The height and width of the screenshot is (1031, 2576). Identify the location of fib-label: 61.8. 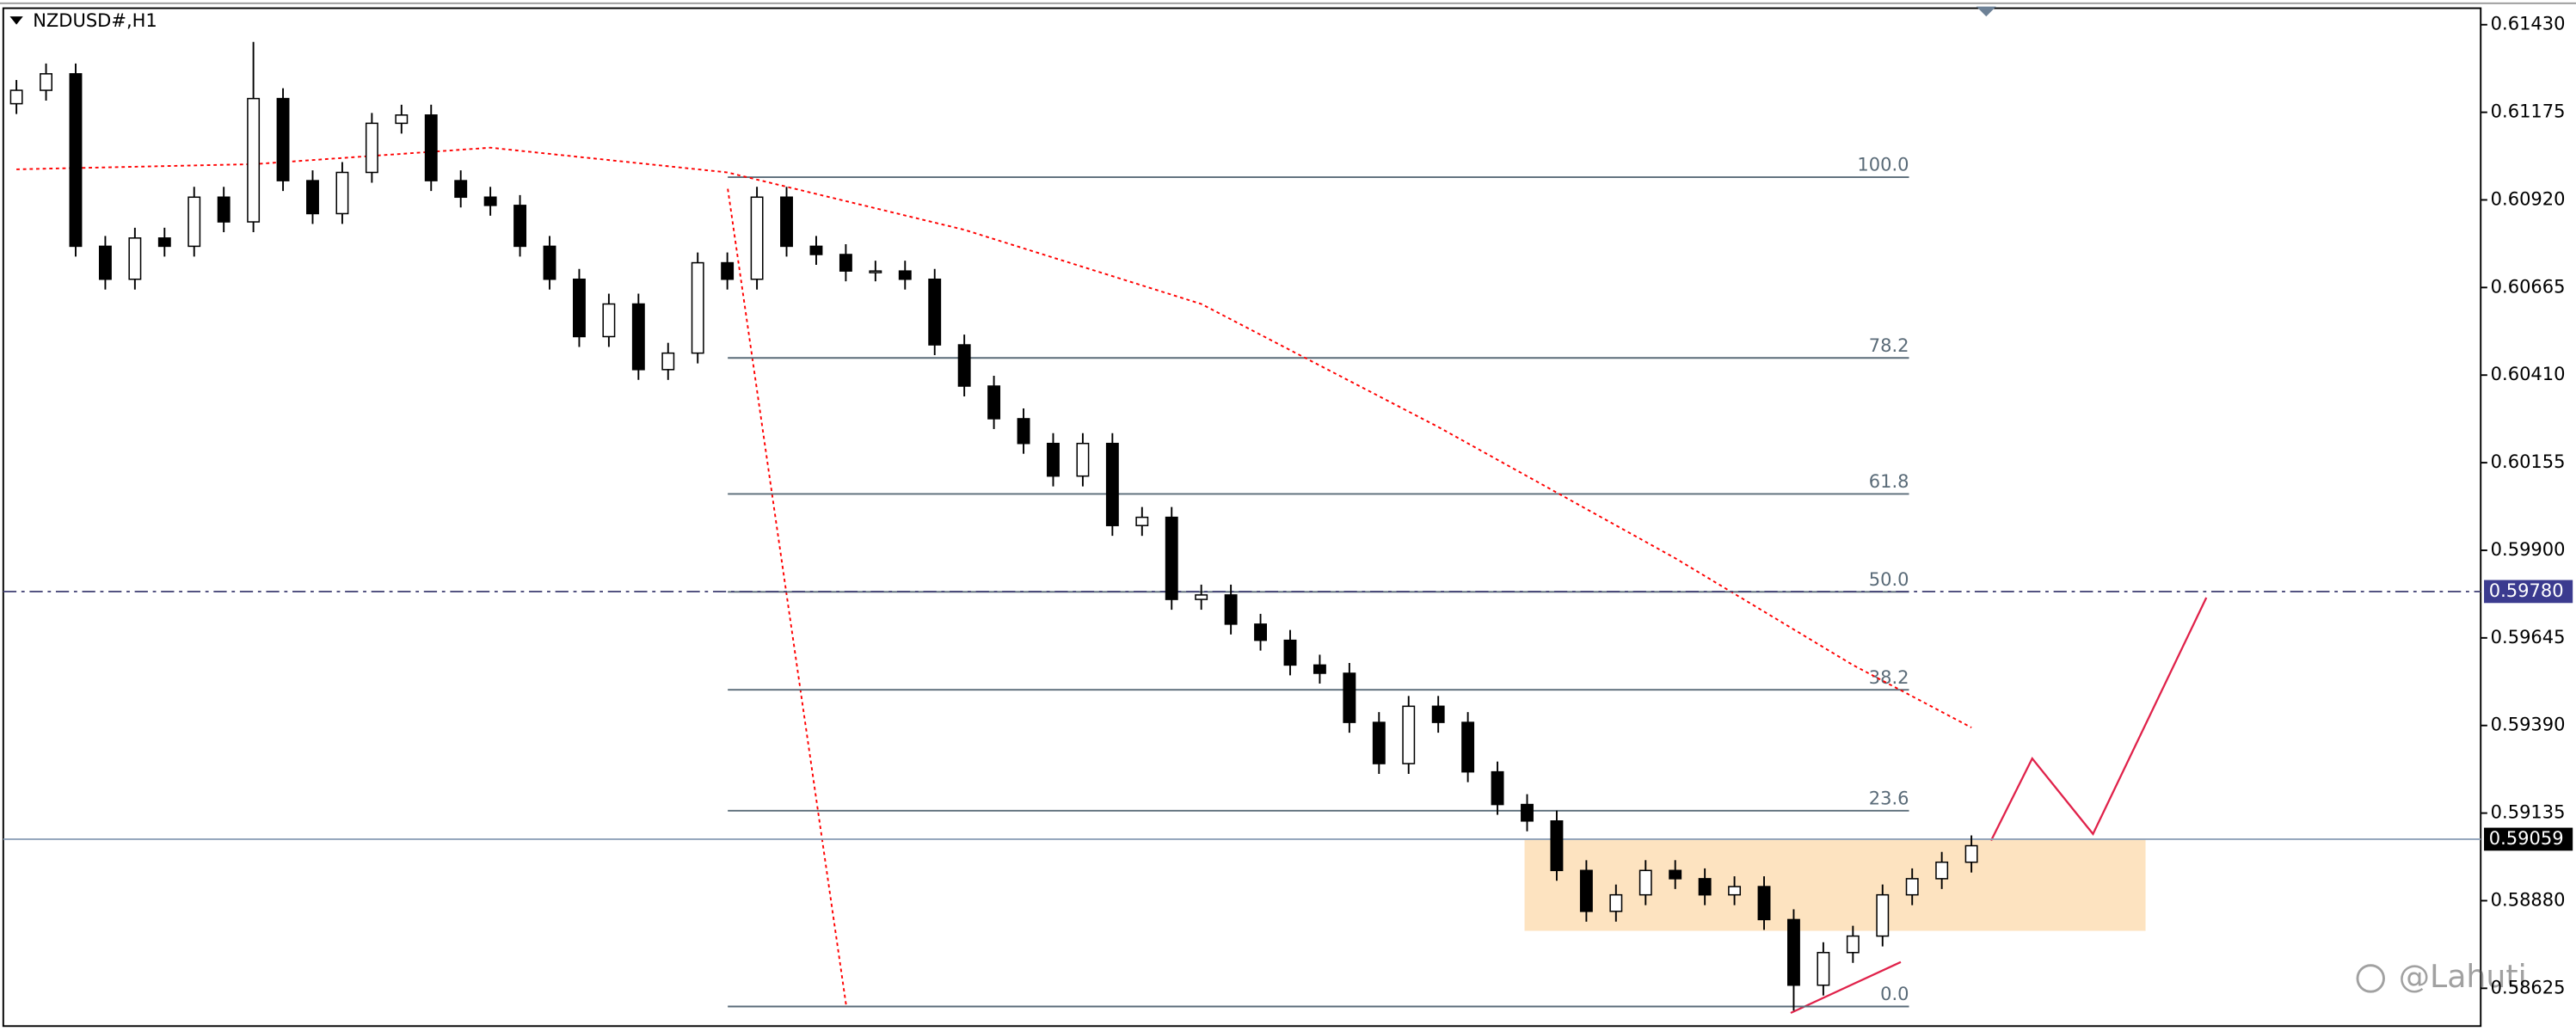
(1889, 481).